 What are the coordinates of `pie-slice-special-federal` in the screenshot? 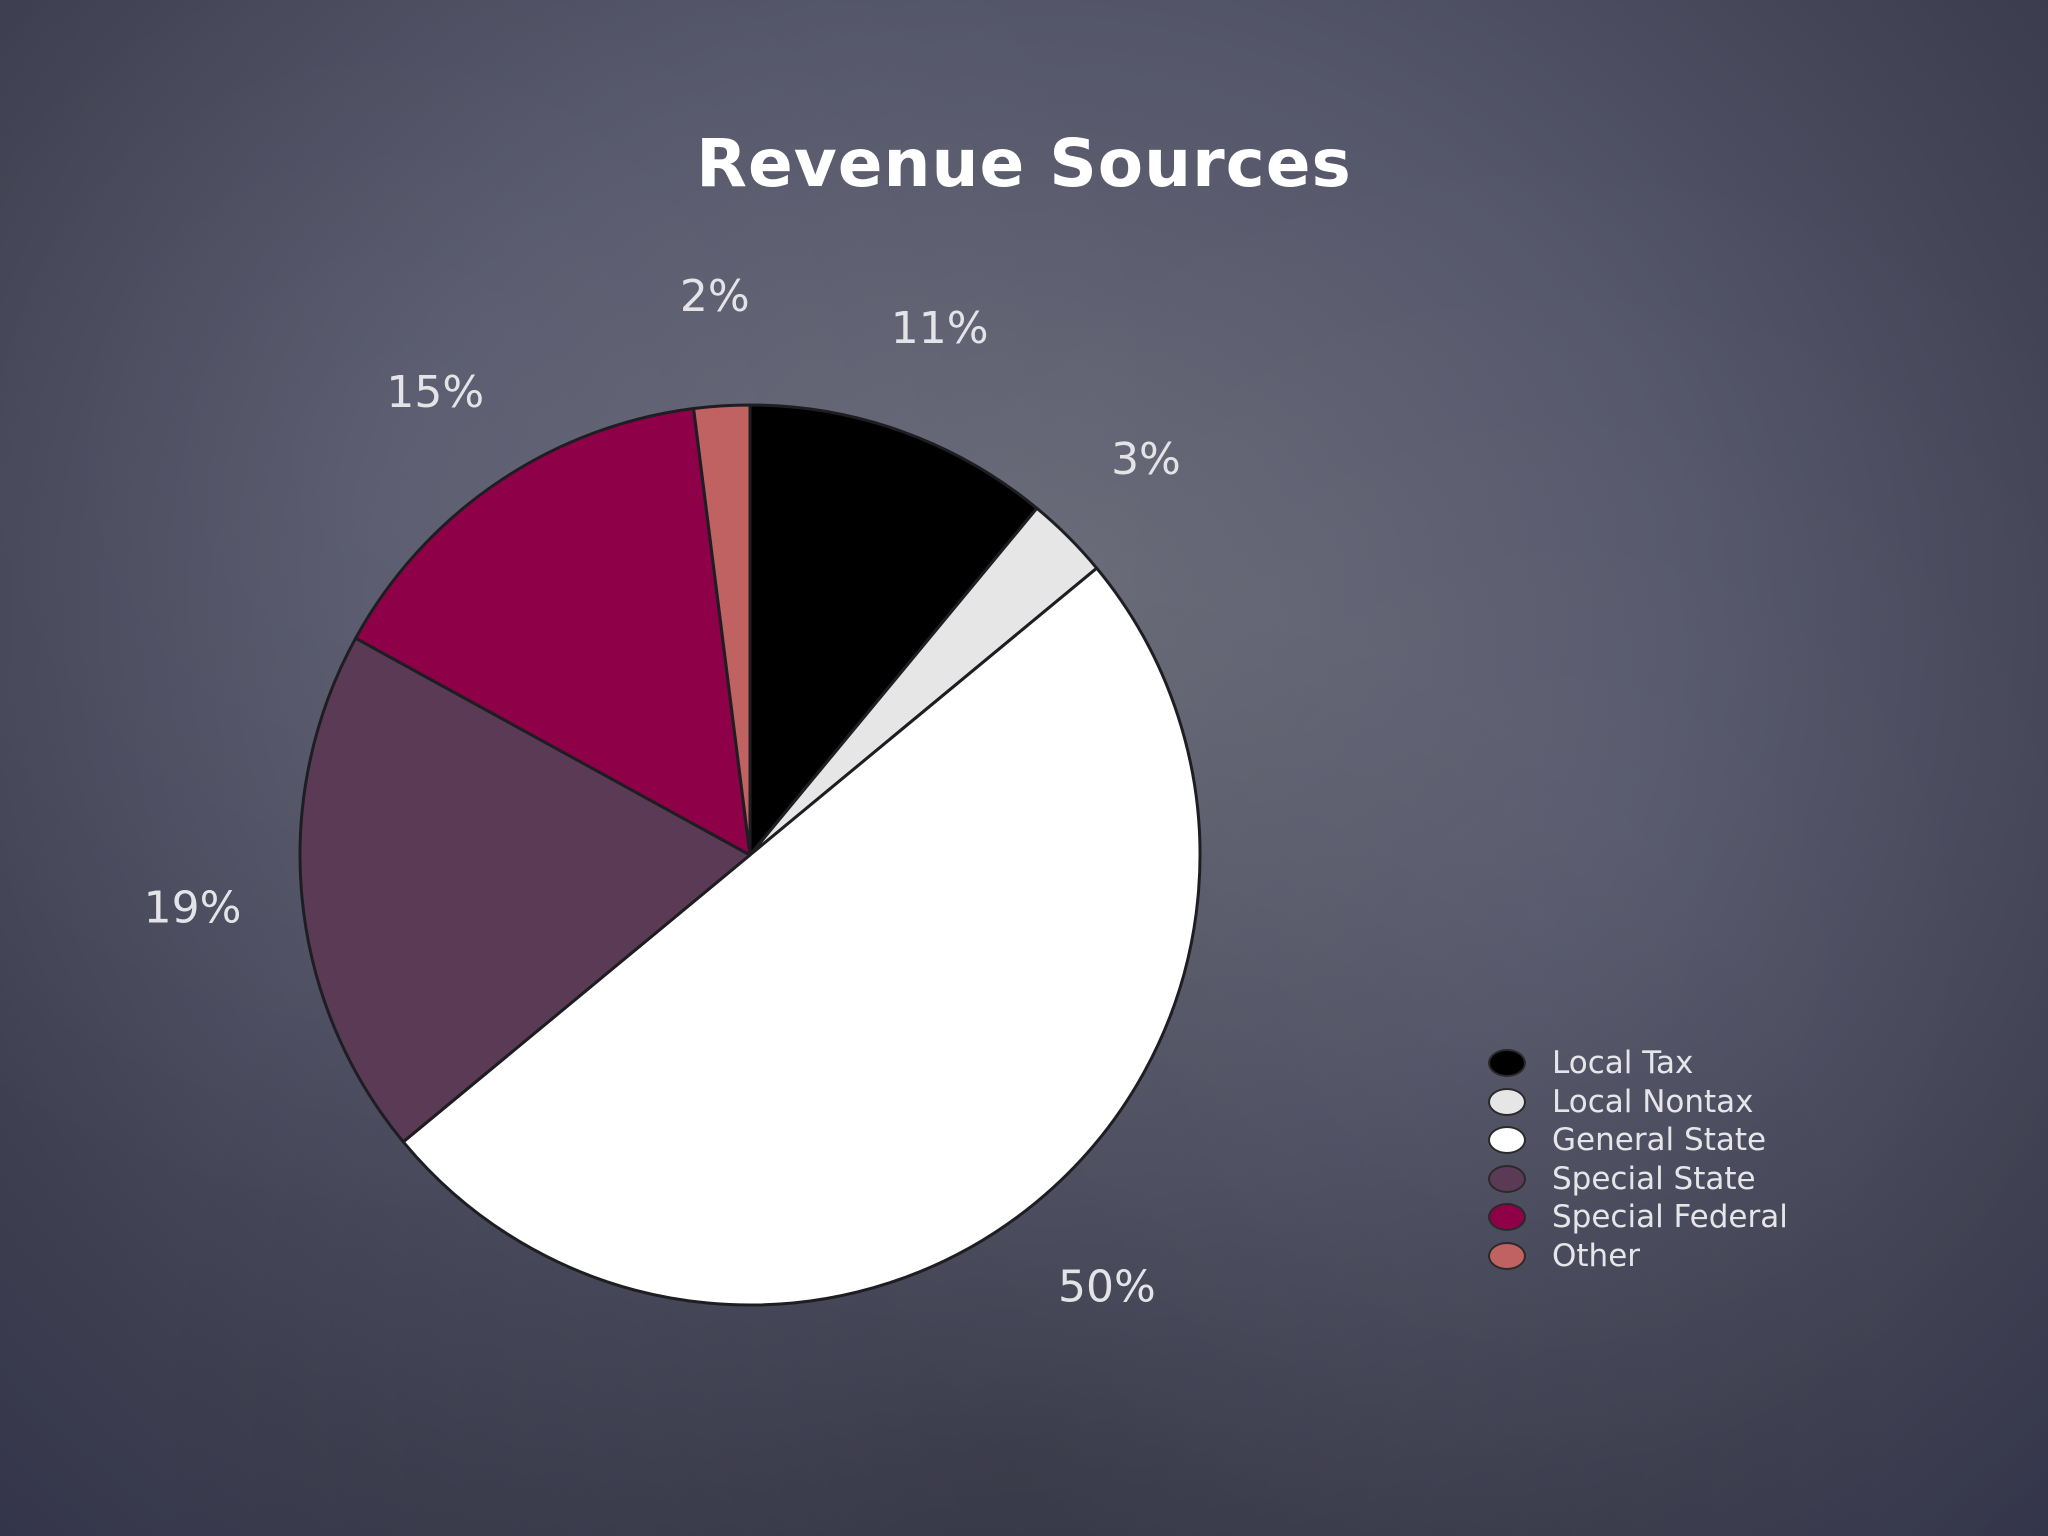 It's located at (553, 632).